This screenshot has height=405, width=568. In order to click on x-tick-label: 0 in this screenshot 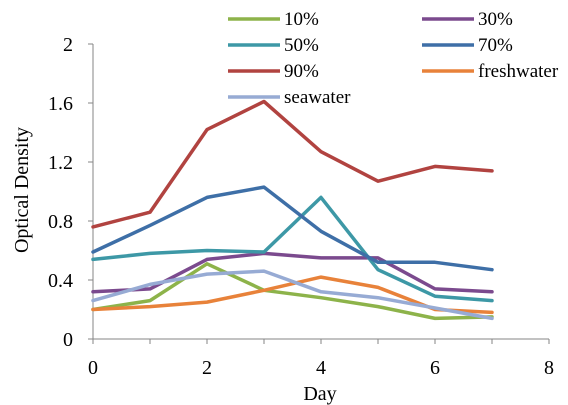, I will do `click(93, 368)`.